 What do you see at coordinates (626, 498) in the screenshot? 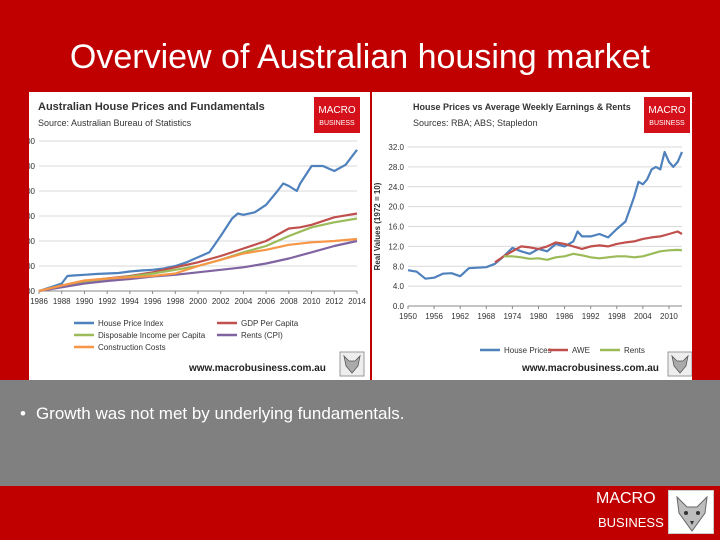
I see `footer-brand-macro: MACRO` at bounding box center [626, 498].